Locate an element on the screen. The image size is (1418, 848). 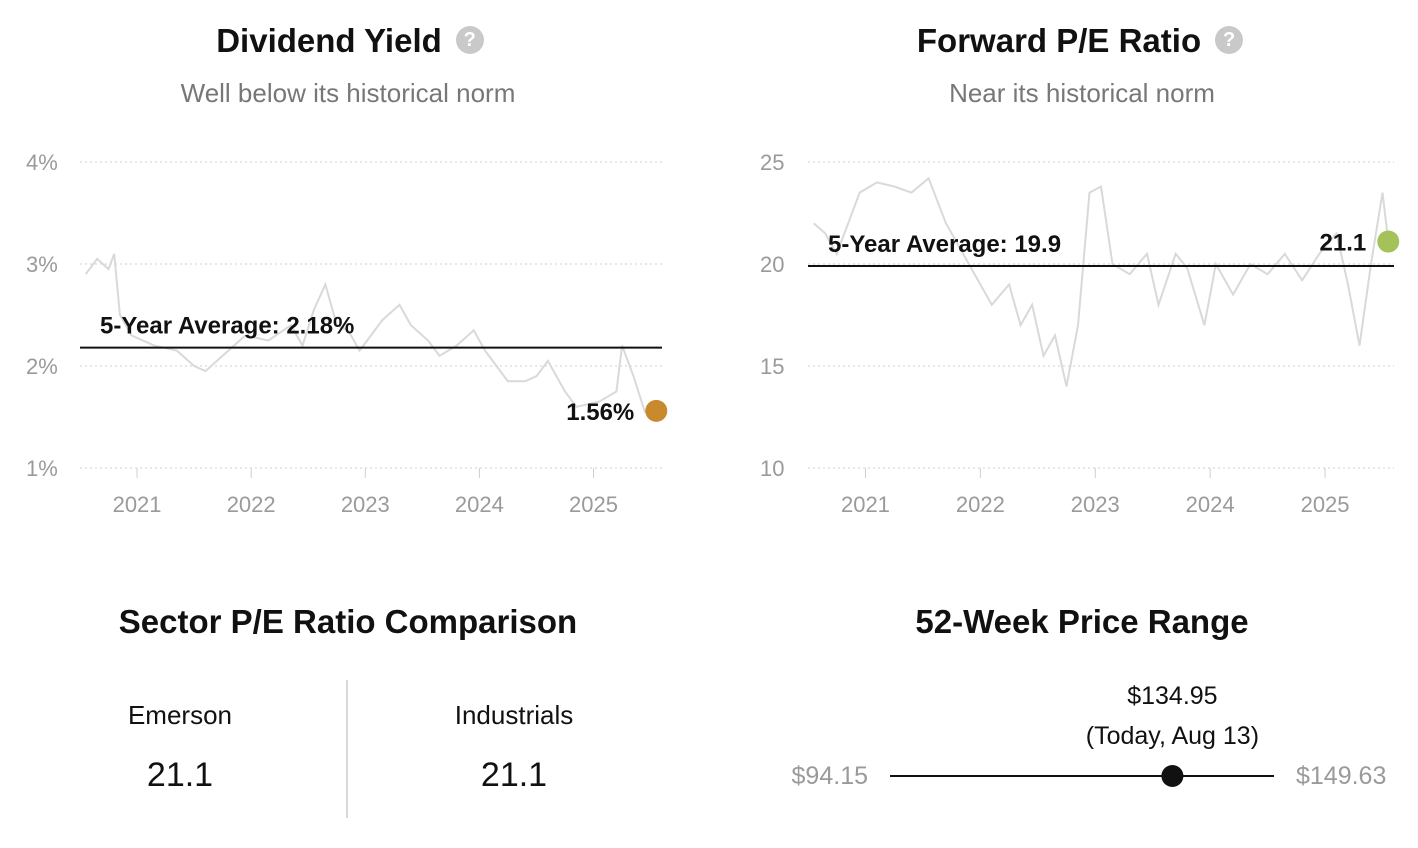
dividend-x-tick-label: 2025 is located at coordinates (593, 504).